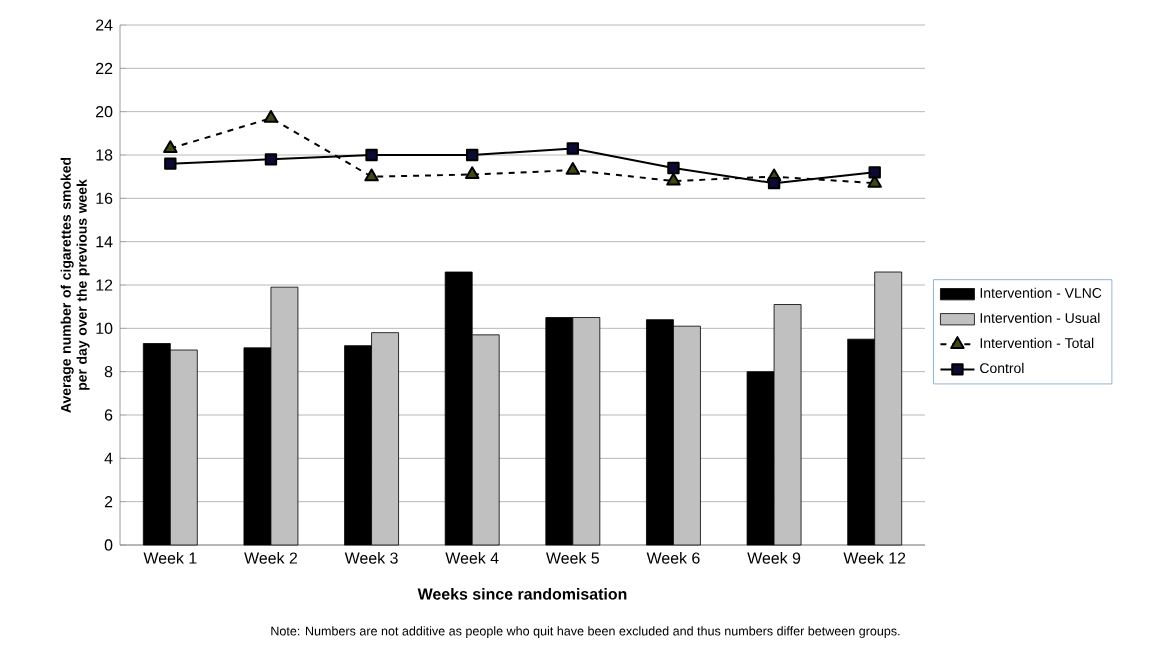 The height and width of the screenshot is (653, 1171). I want to click on x-tick-label: Week 5, so click(573, 558).